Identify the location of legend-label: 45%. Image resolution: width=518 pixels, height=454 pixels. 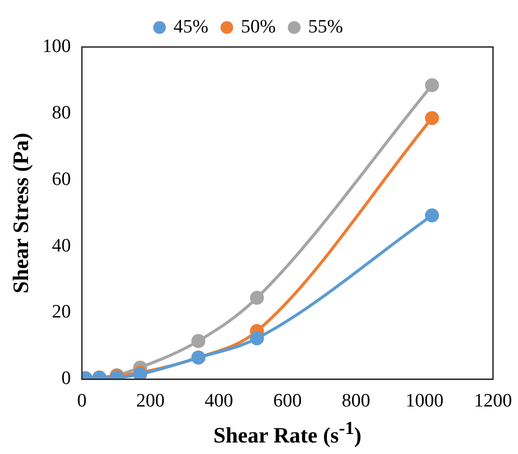
(191, 27).